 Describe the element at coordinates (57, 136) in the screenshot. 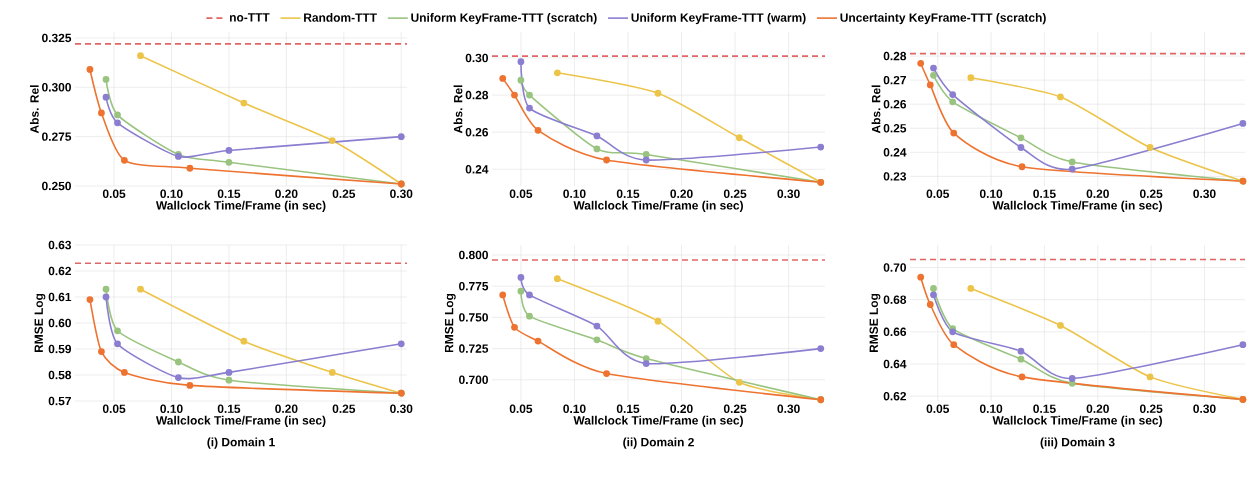

I see `y-tick-label: 0.275` at that location.